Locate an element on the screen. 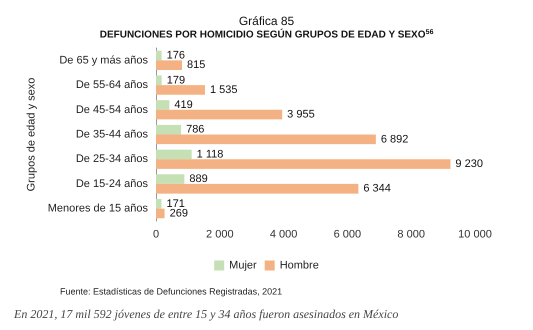  x-tick-label: 0 is located at coordinates (156, 234).